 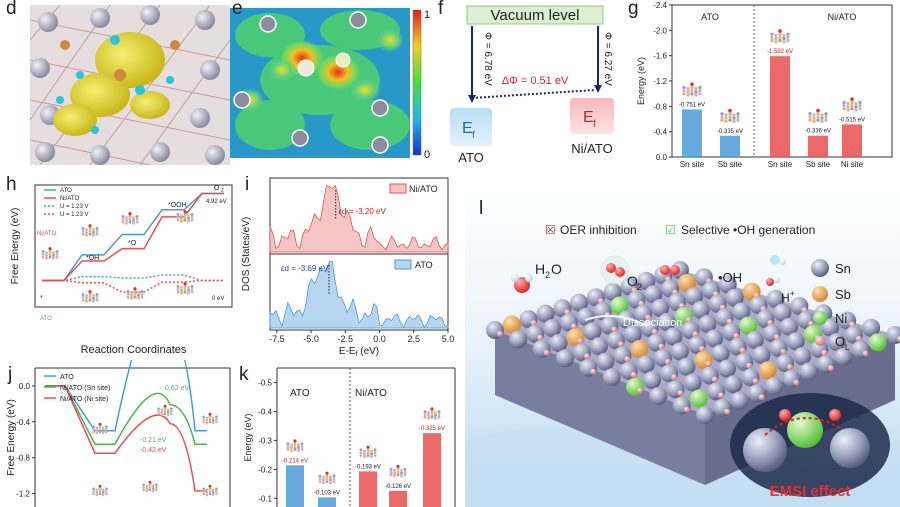 What do you see at coordinates (247, 184) in the screenshot?
I see `panel-label-i: i` at bounding box center [247, 184].